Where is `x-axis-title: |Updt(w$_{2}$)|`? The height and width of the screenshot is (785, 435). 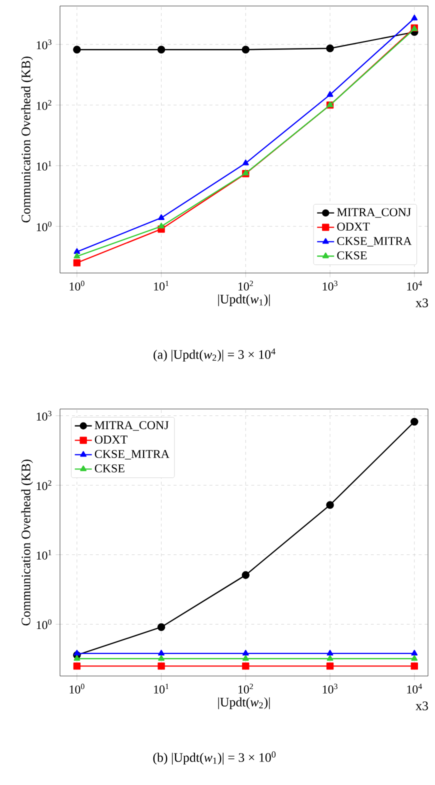 x-axis-title: |Updt(w$_{2}$)| is located at coordinates (244, 703).